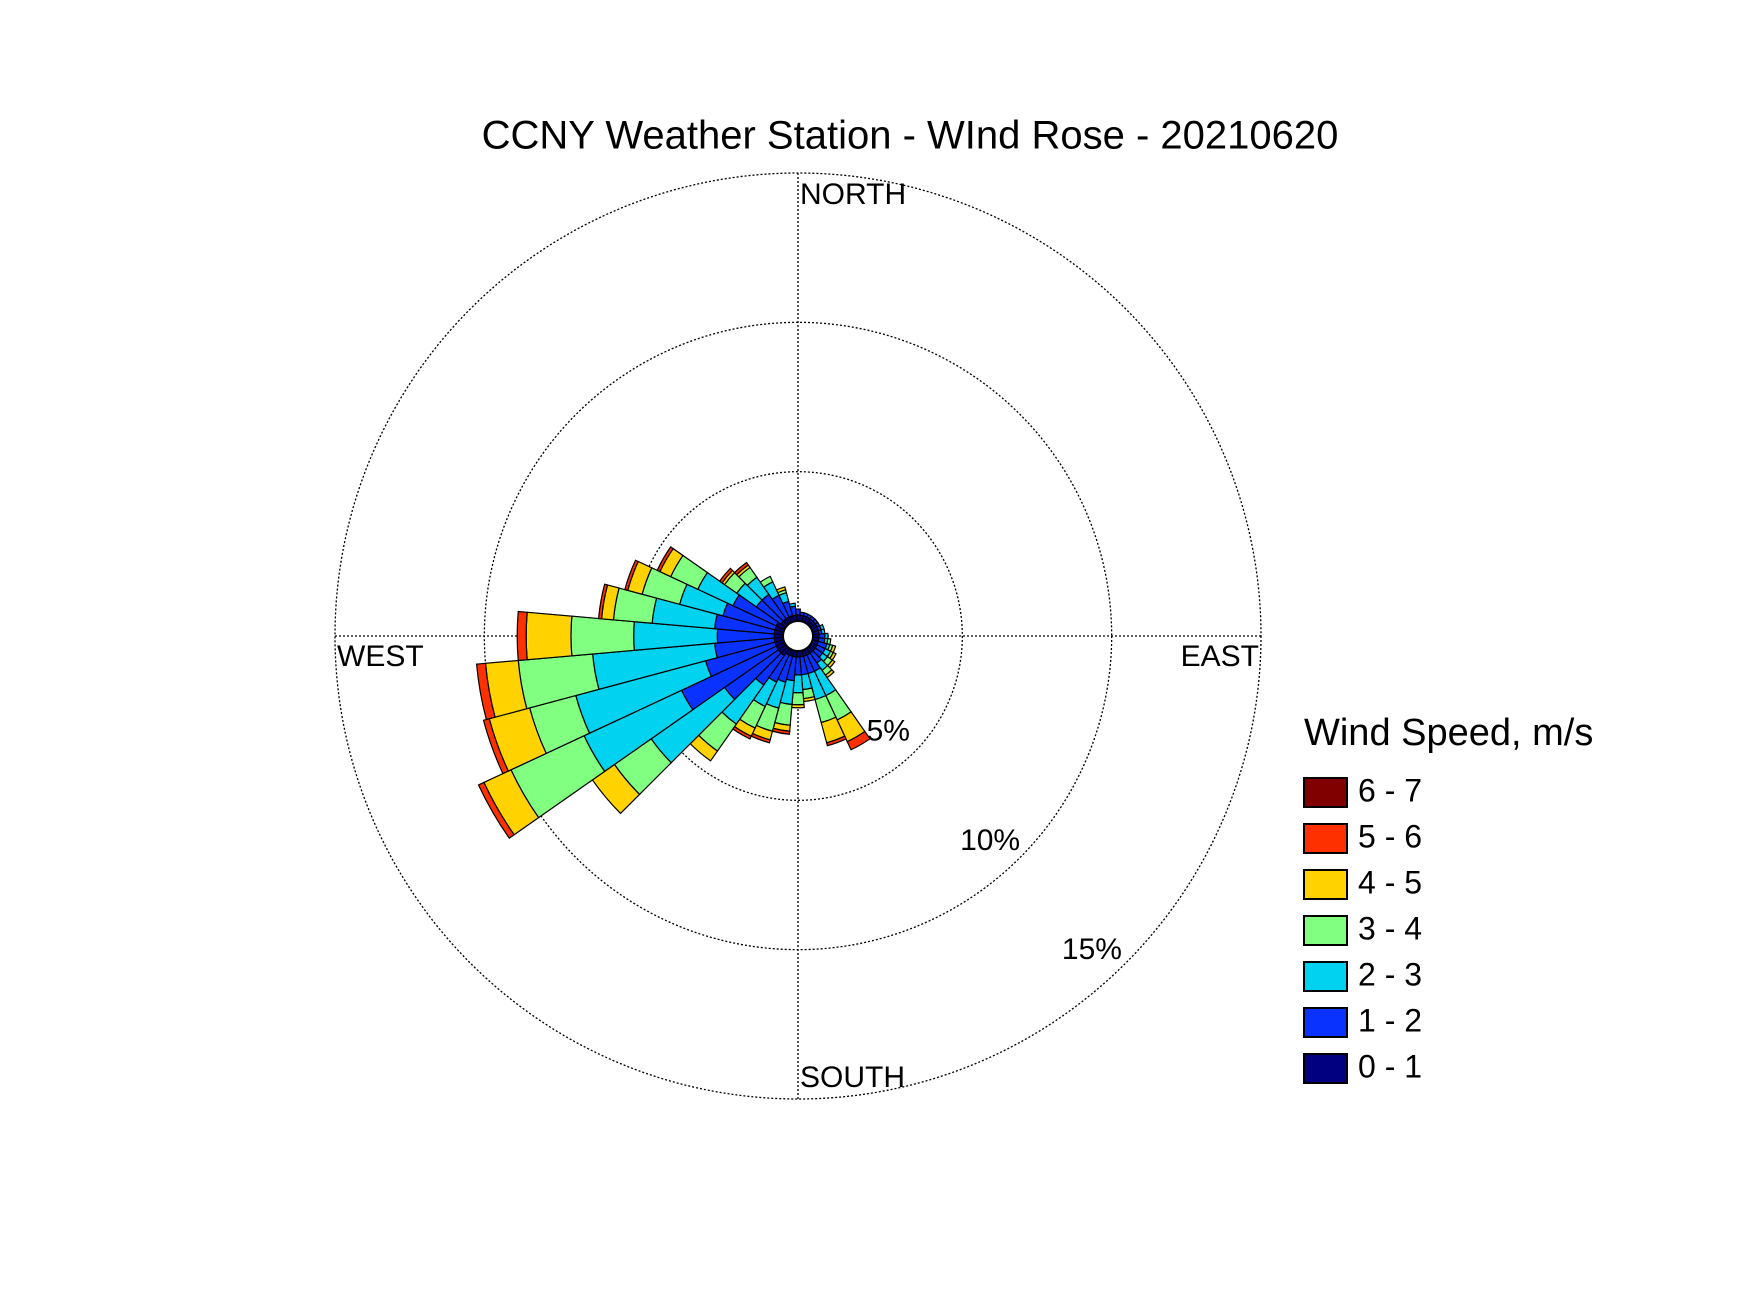 Image resolution: width=1750 pixels, height=1313 pixels. I want to click on legend-label: 2 - 3, so click(1390, 974).